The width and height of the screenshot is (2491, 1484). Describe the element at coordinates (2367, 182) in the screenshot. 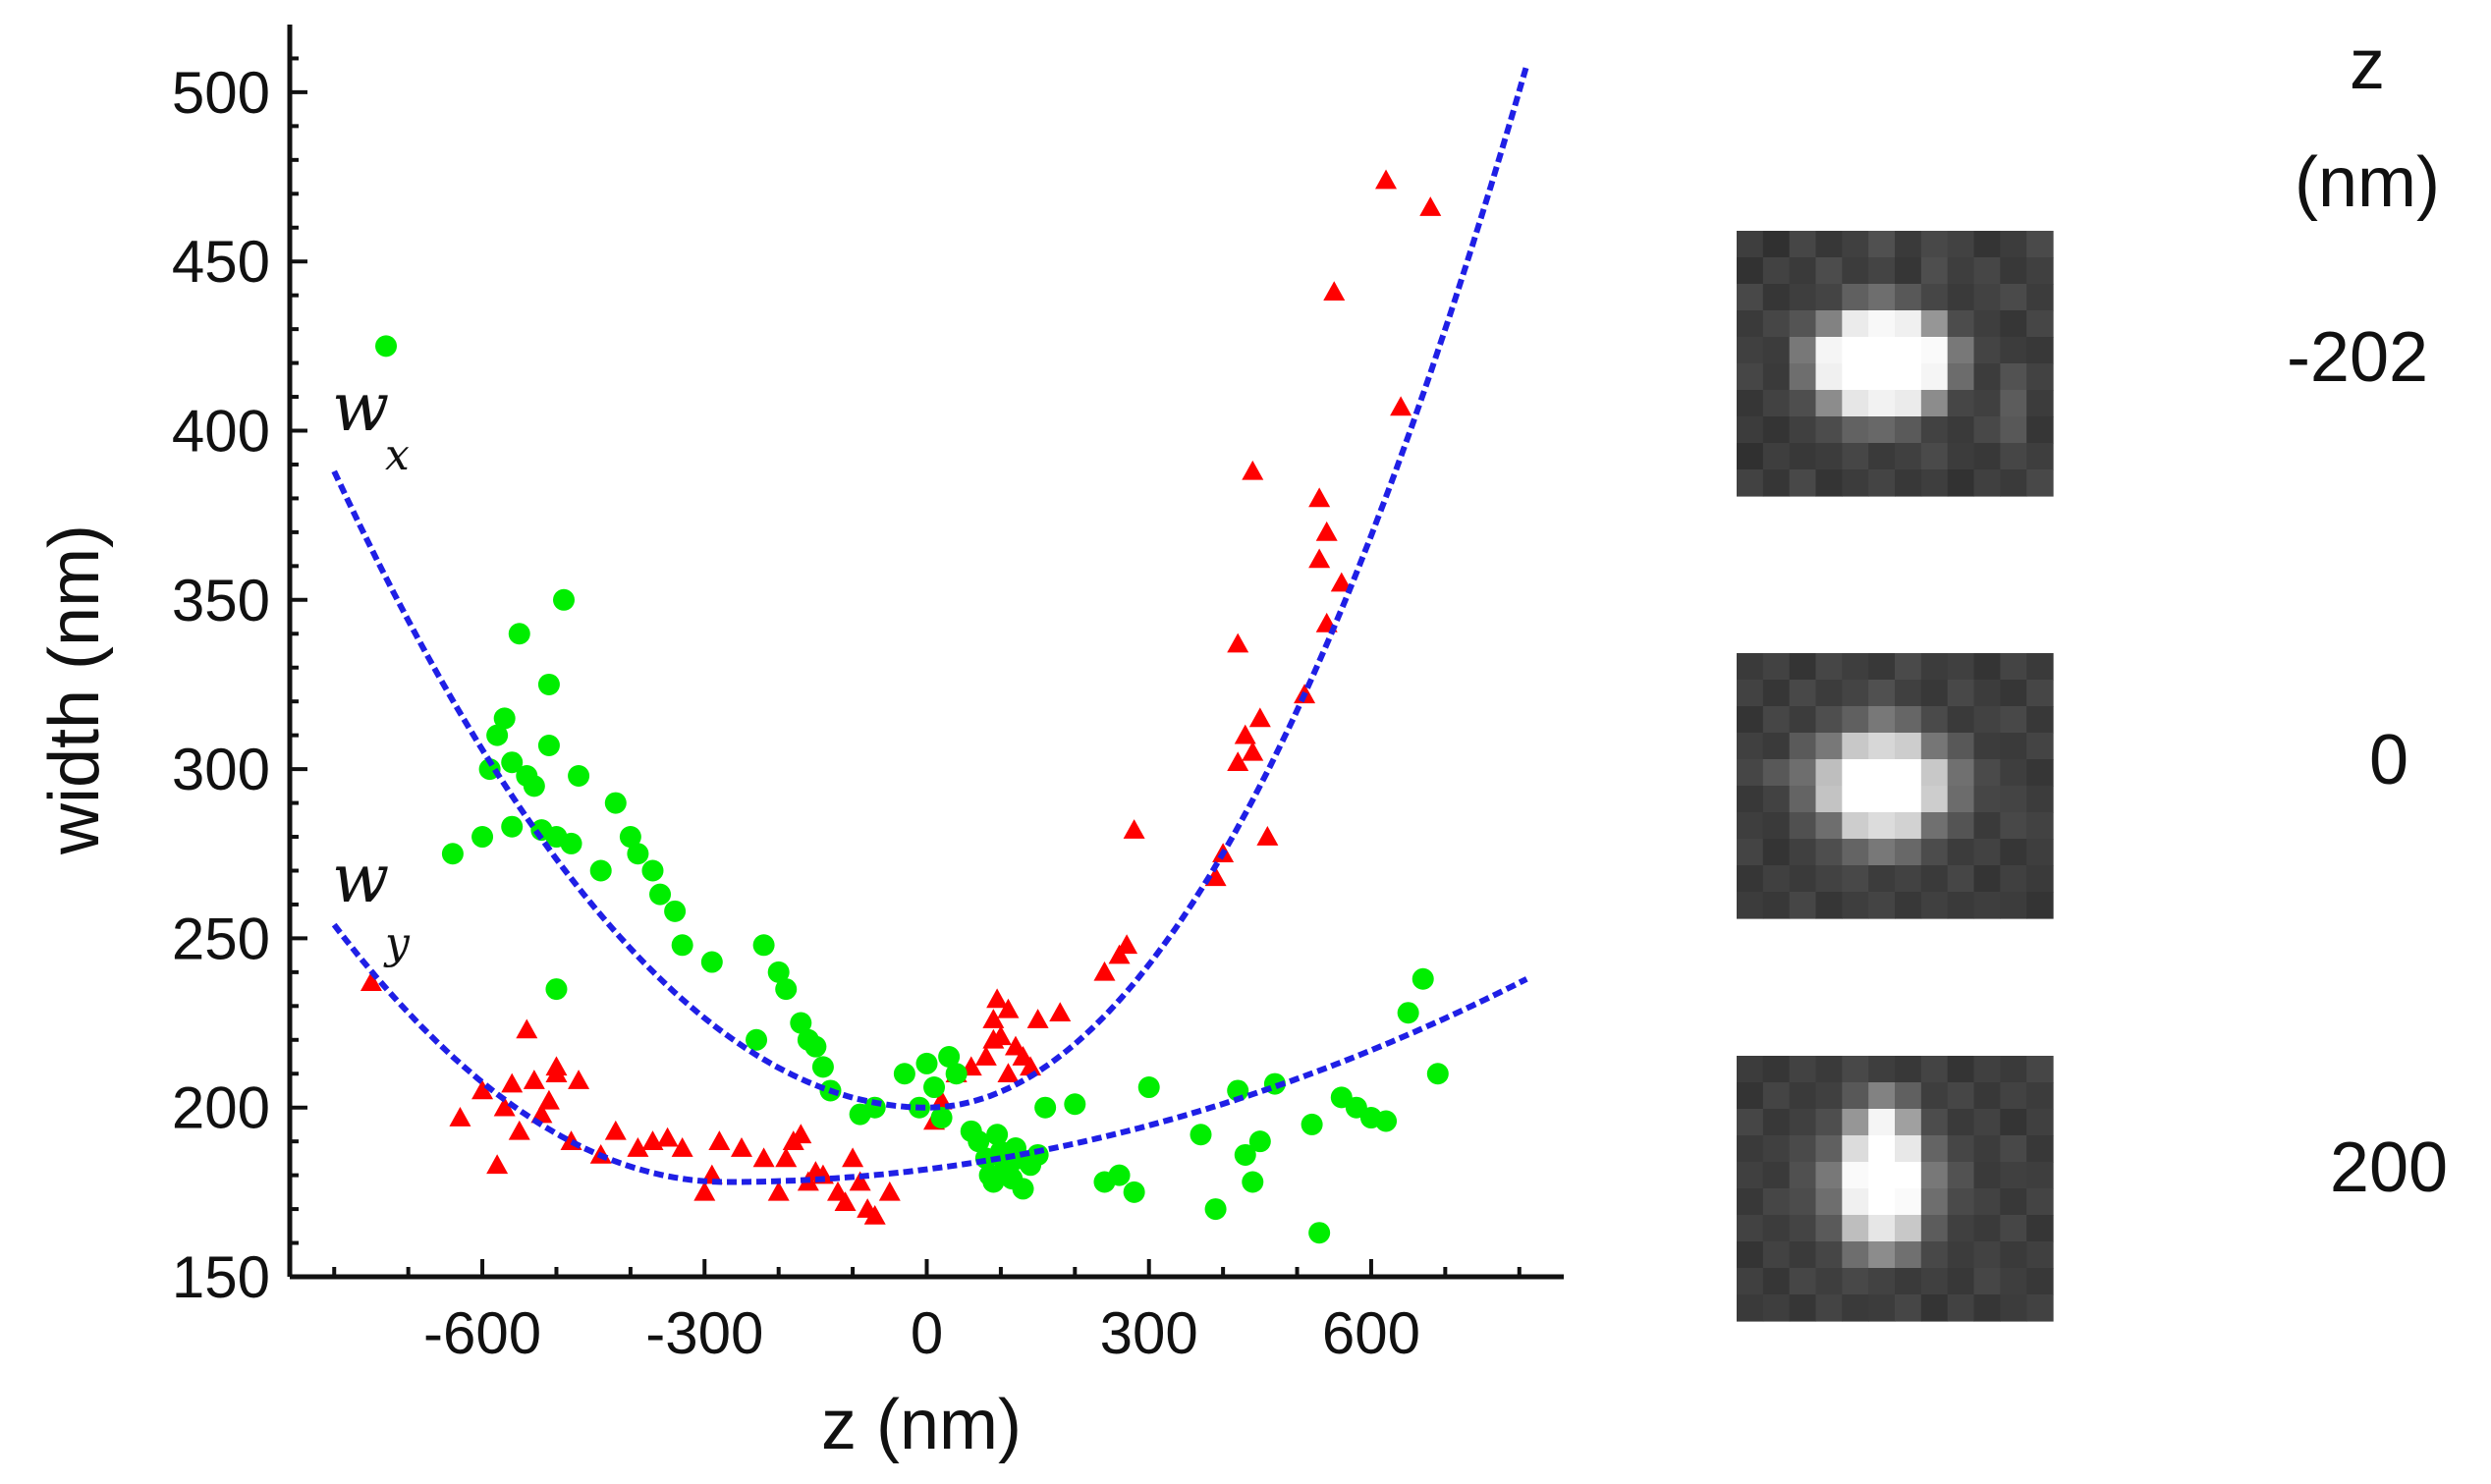

I see `psf-header-unit: (nm)` at that location.